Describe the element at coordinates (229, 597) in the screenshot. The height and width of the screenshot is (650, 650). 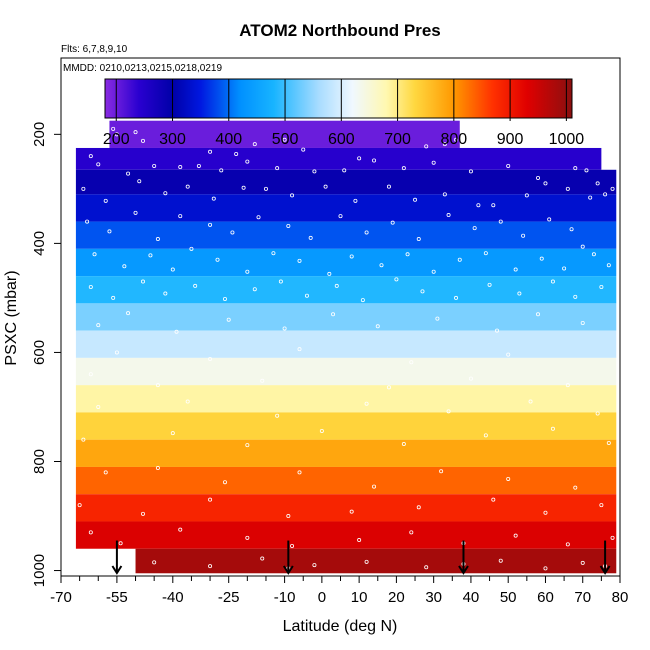
I see `x-tick-label--25: -25` at that location.